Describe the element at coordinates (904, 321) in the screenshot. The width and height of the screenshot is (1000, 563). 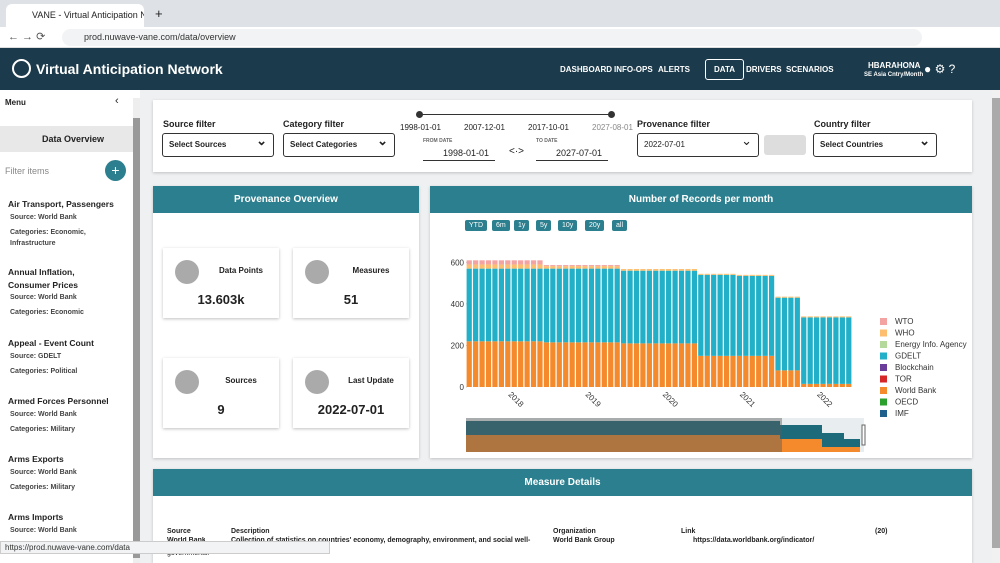
I see `legend-label: WTO` at that location.